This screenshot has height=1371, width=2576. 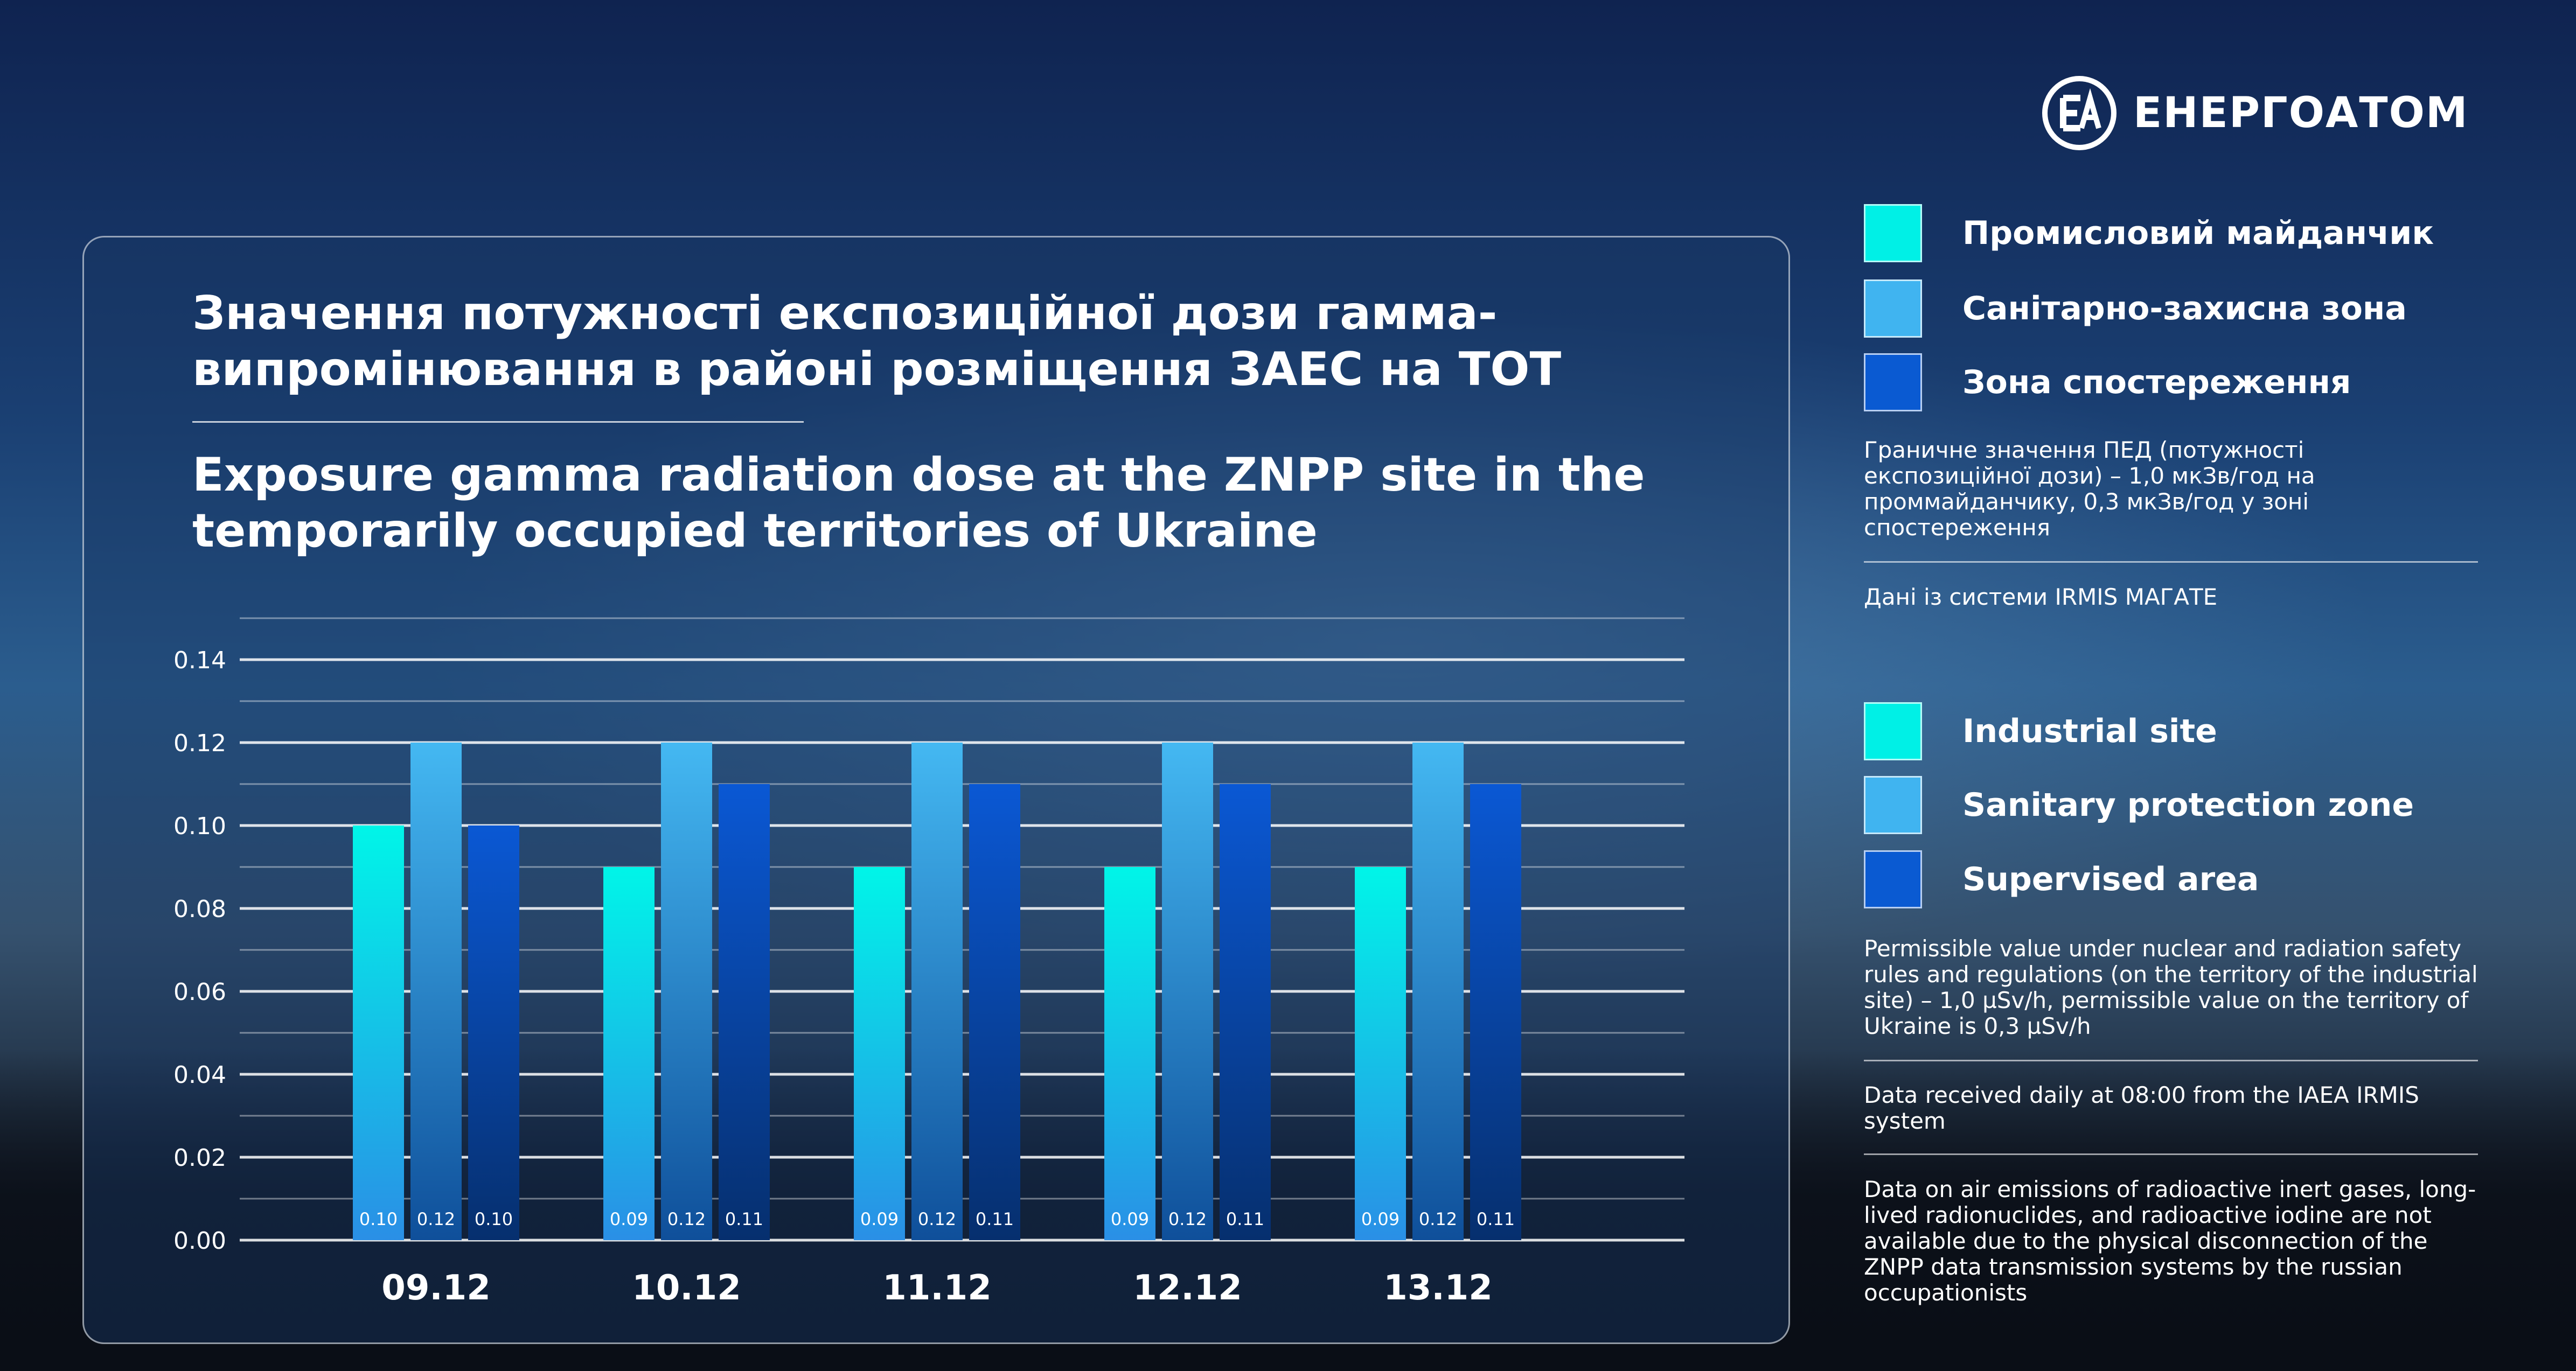 What do you see at coordinates (1381, 1054) in the screenshot?
I see `bar-13.12-series-1` at bounding box center [1381, 1054].